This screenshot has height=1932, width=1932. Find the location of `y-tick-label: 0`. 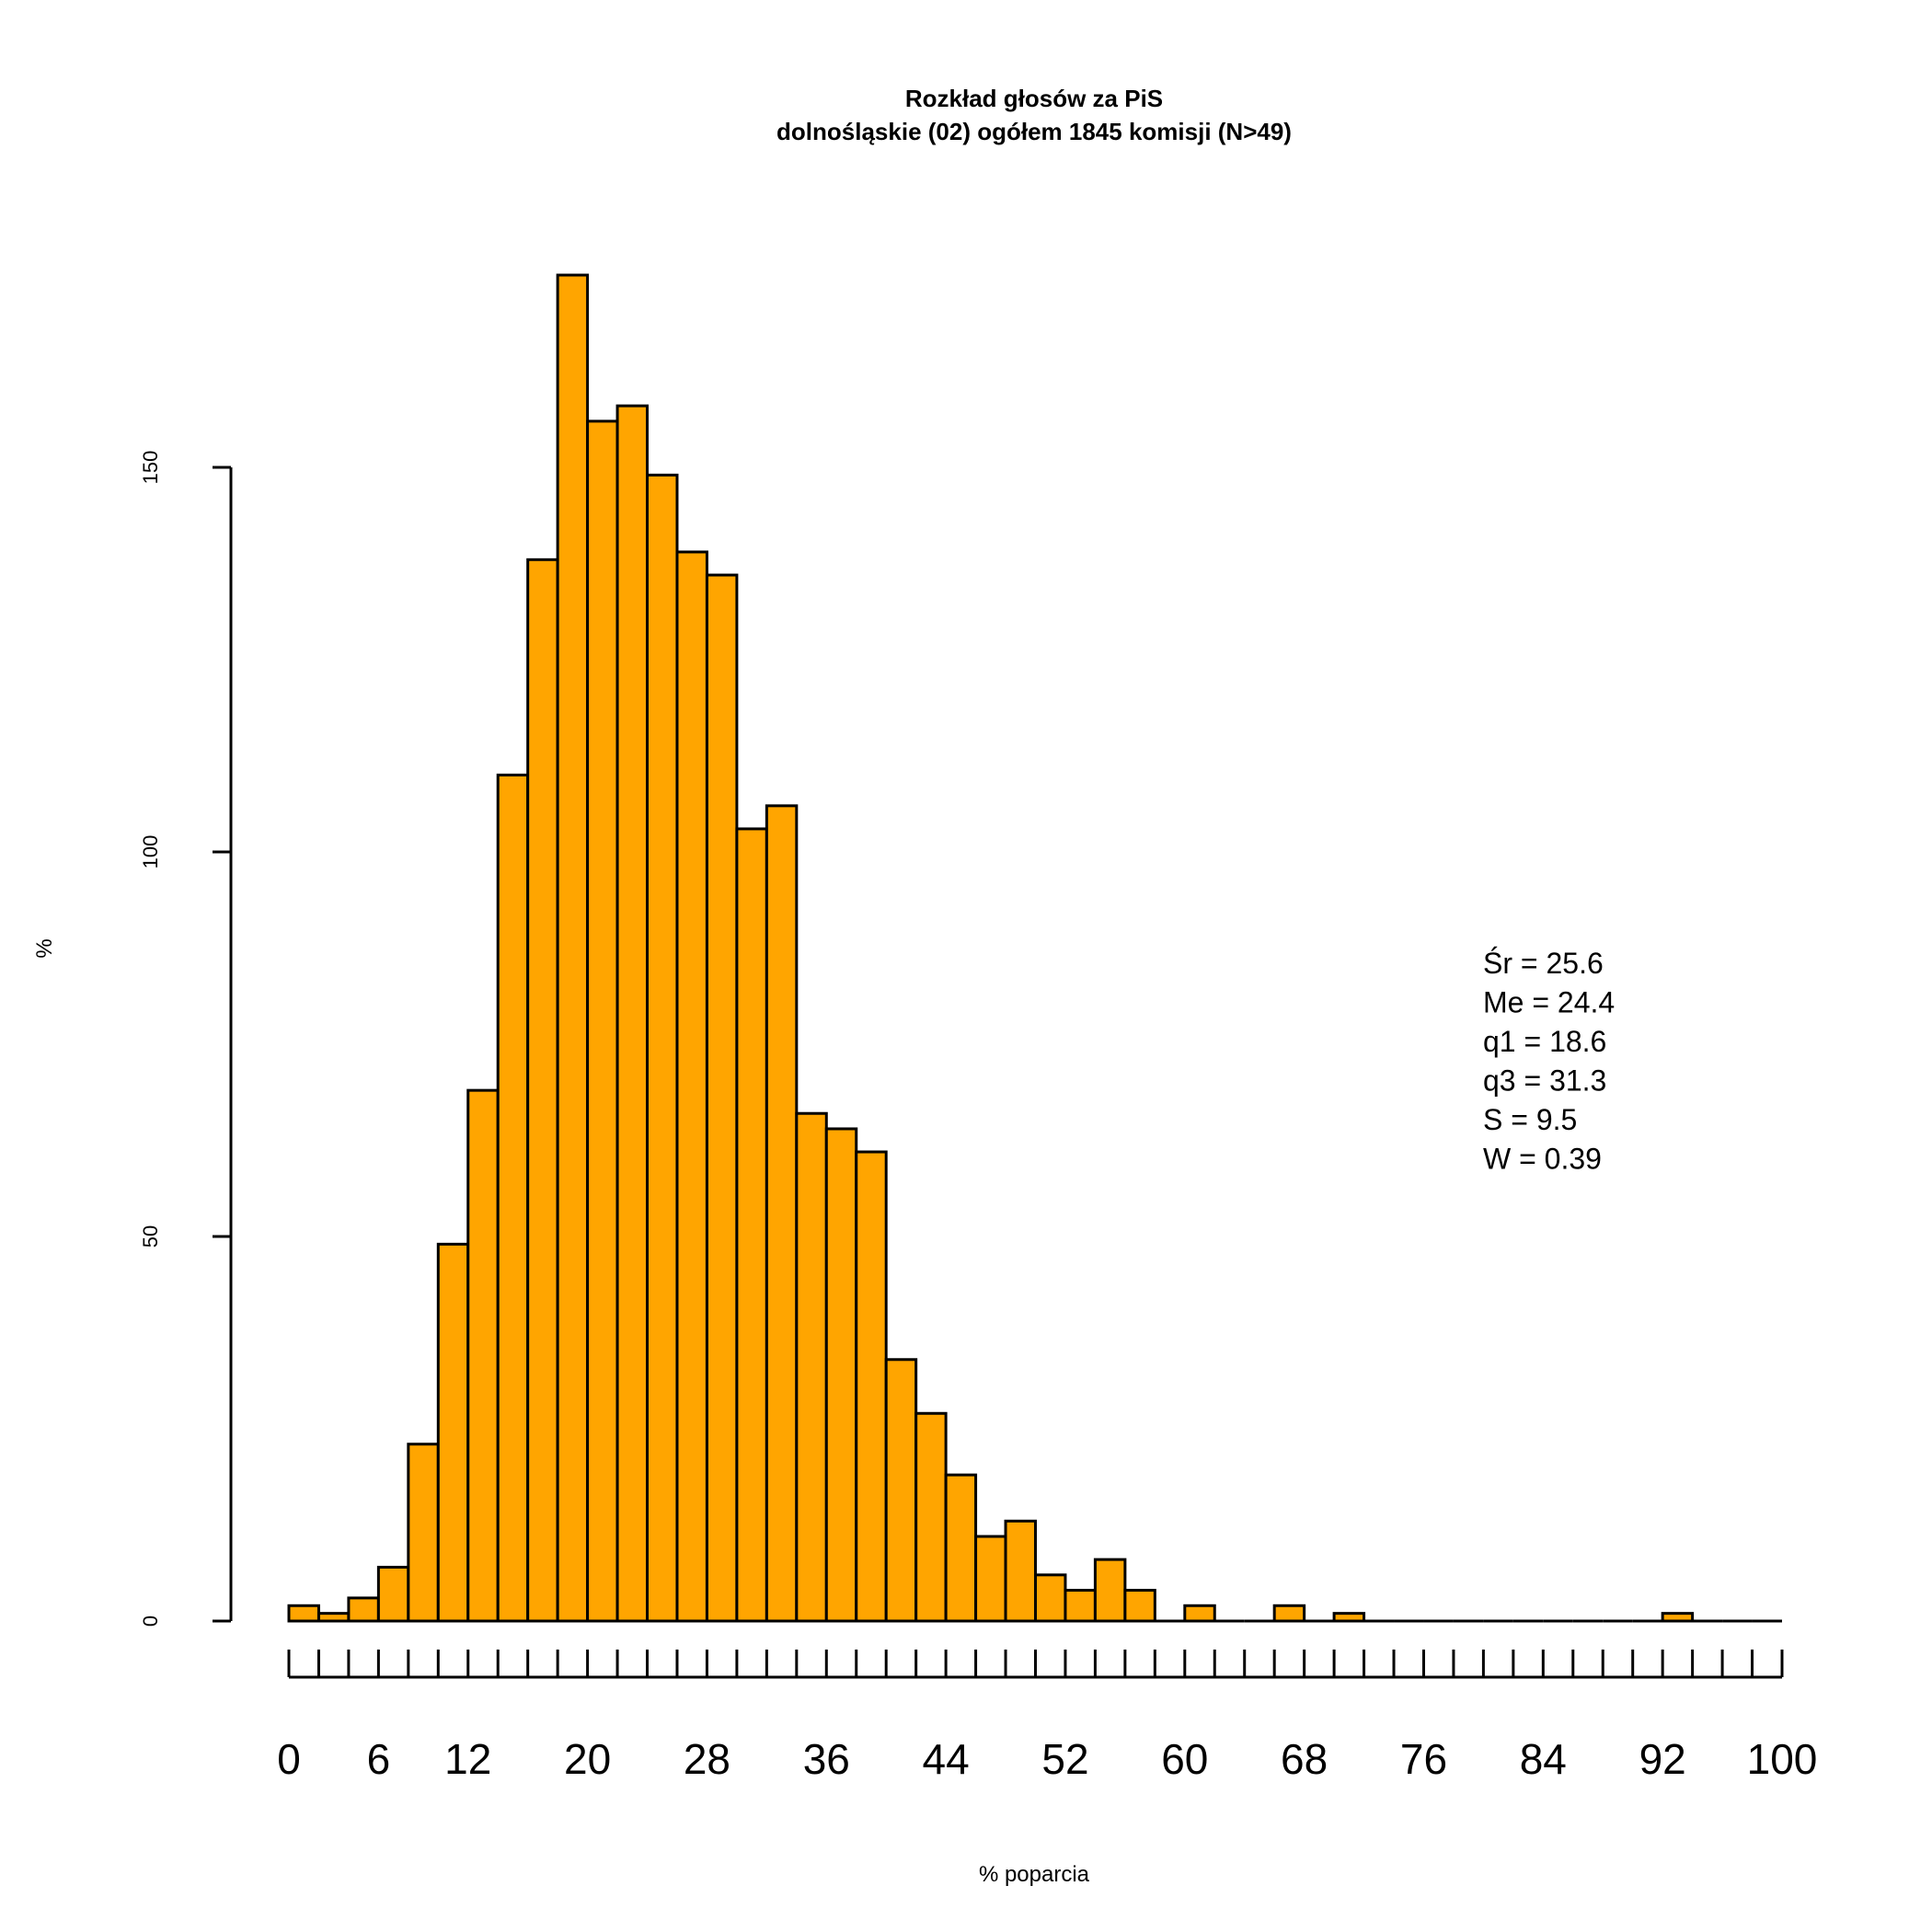

y-tick-label: 0 is located at coordinates (150, 1621).